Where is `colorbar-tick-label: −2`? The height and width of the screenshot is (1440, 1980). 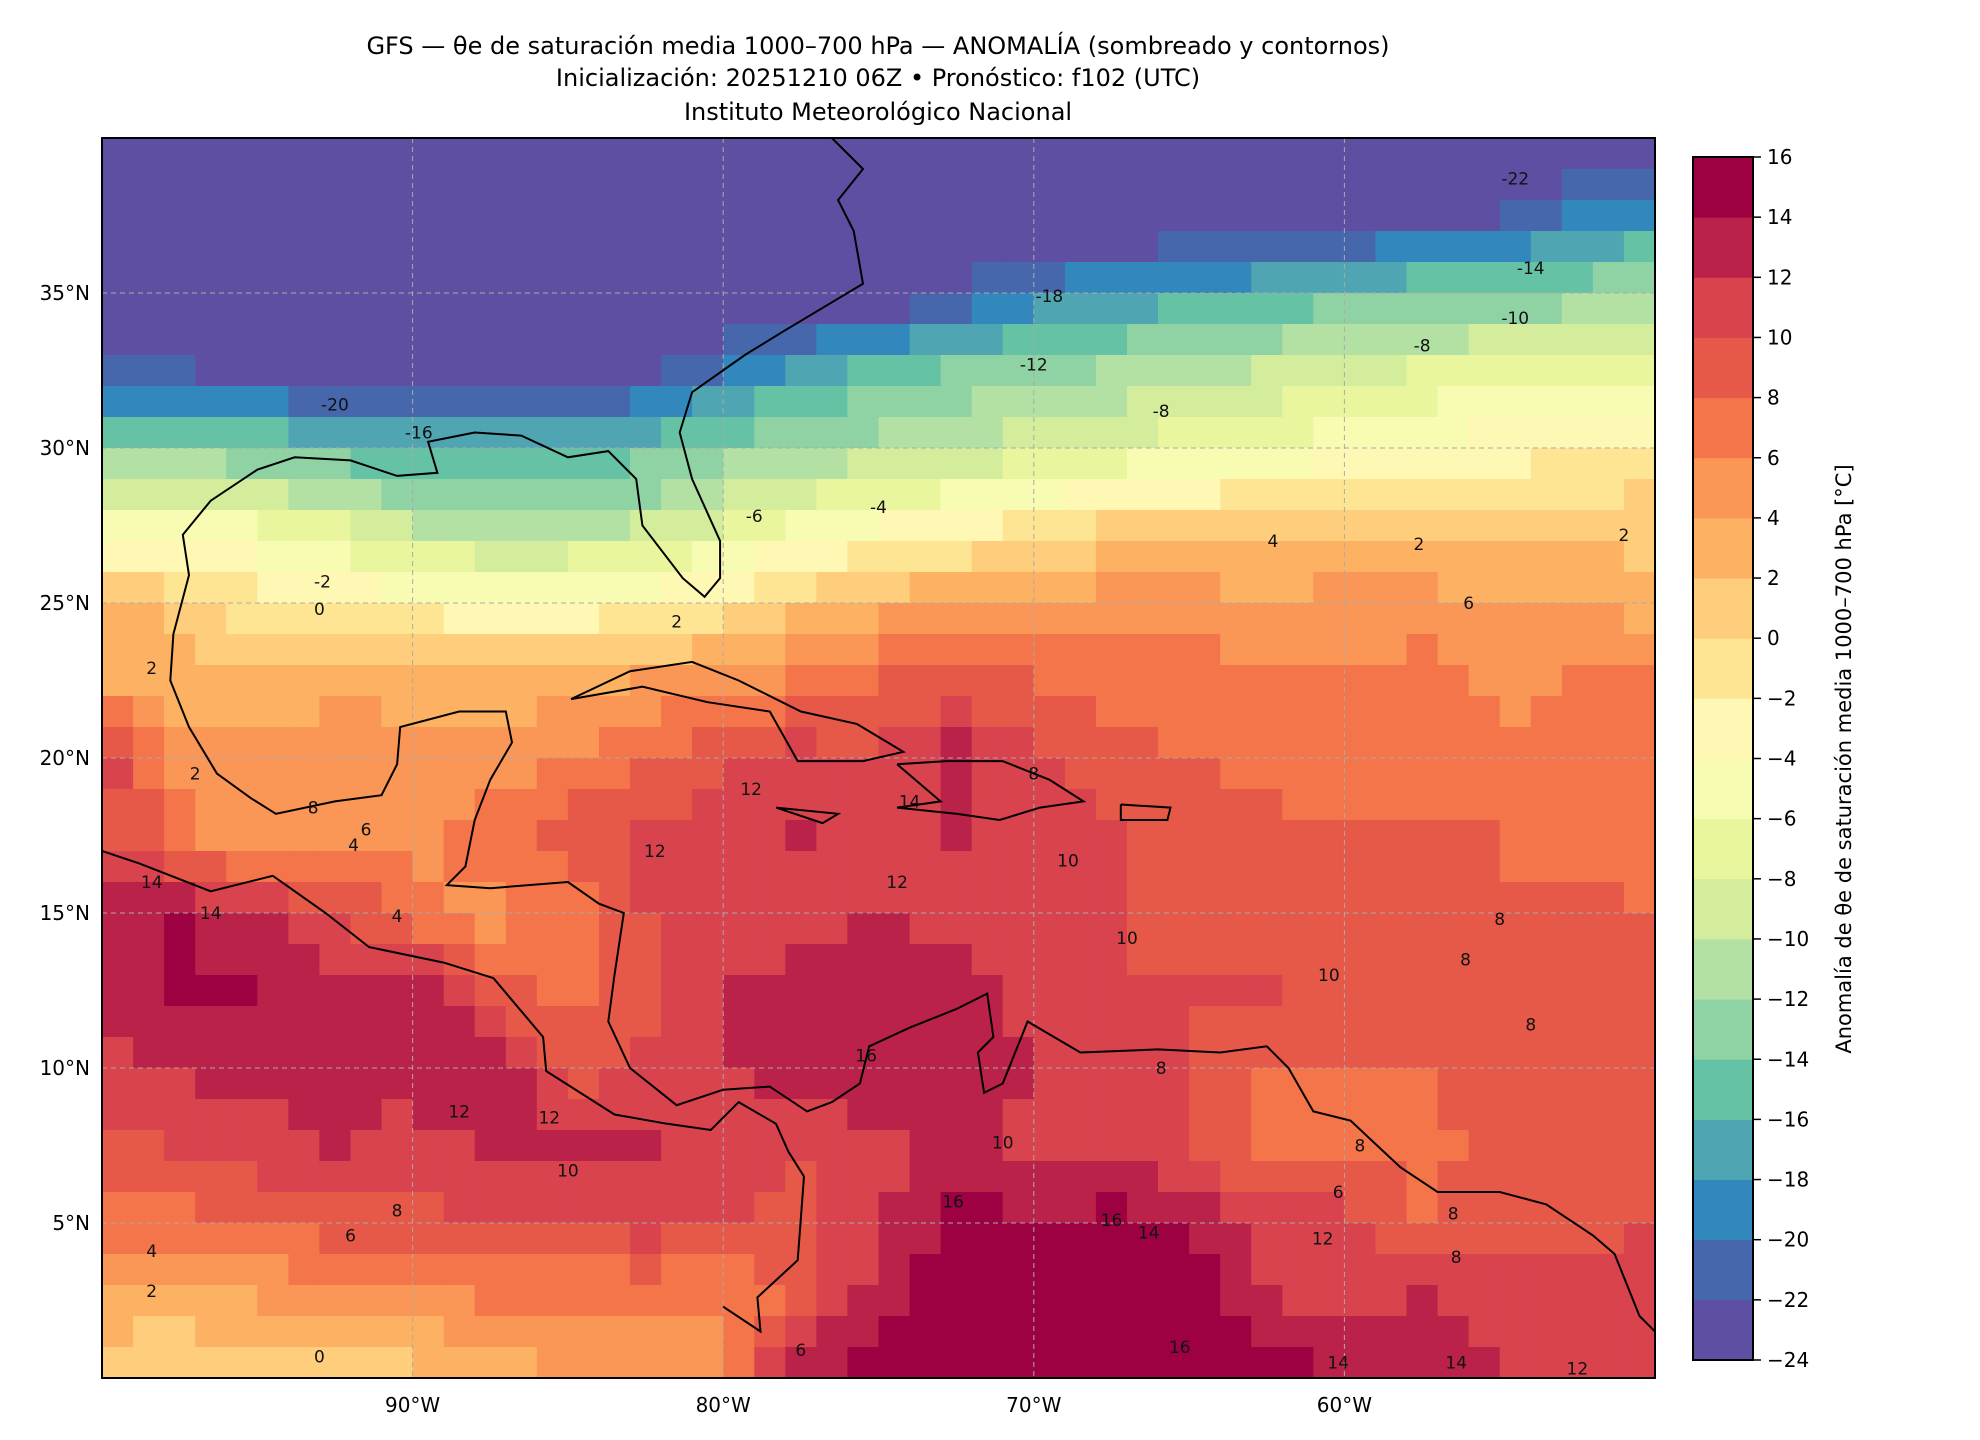
colorbar-tick-label: −2 is located at coordinates (1781, 698).